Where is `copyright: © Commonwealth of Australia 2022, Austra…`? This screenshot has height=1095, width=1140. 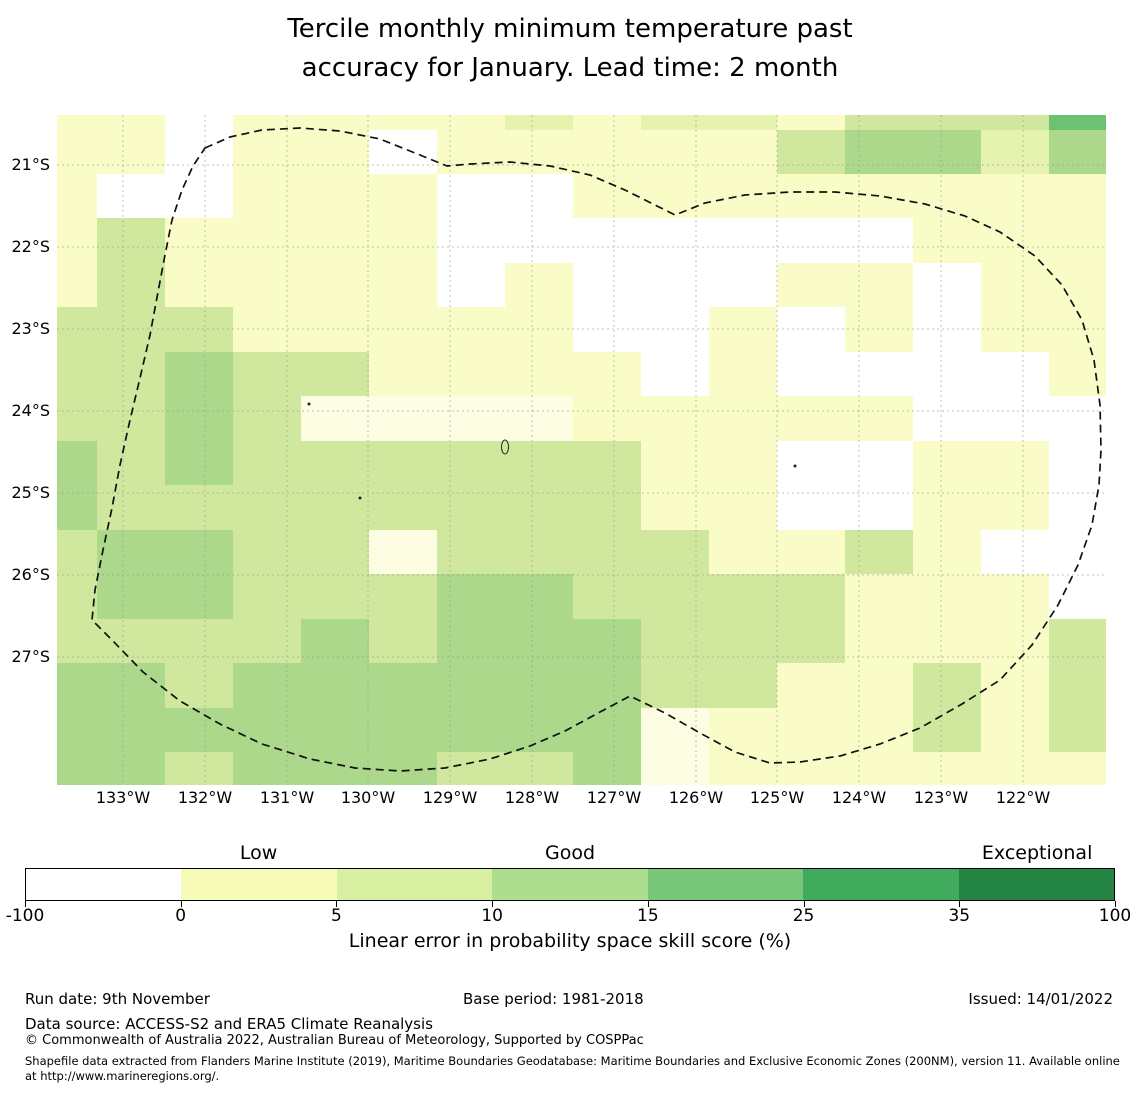 copyright: © Commonwealth of Australia 2022, Austra… is located at coordinates (334, 1040).